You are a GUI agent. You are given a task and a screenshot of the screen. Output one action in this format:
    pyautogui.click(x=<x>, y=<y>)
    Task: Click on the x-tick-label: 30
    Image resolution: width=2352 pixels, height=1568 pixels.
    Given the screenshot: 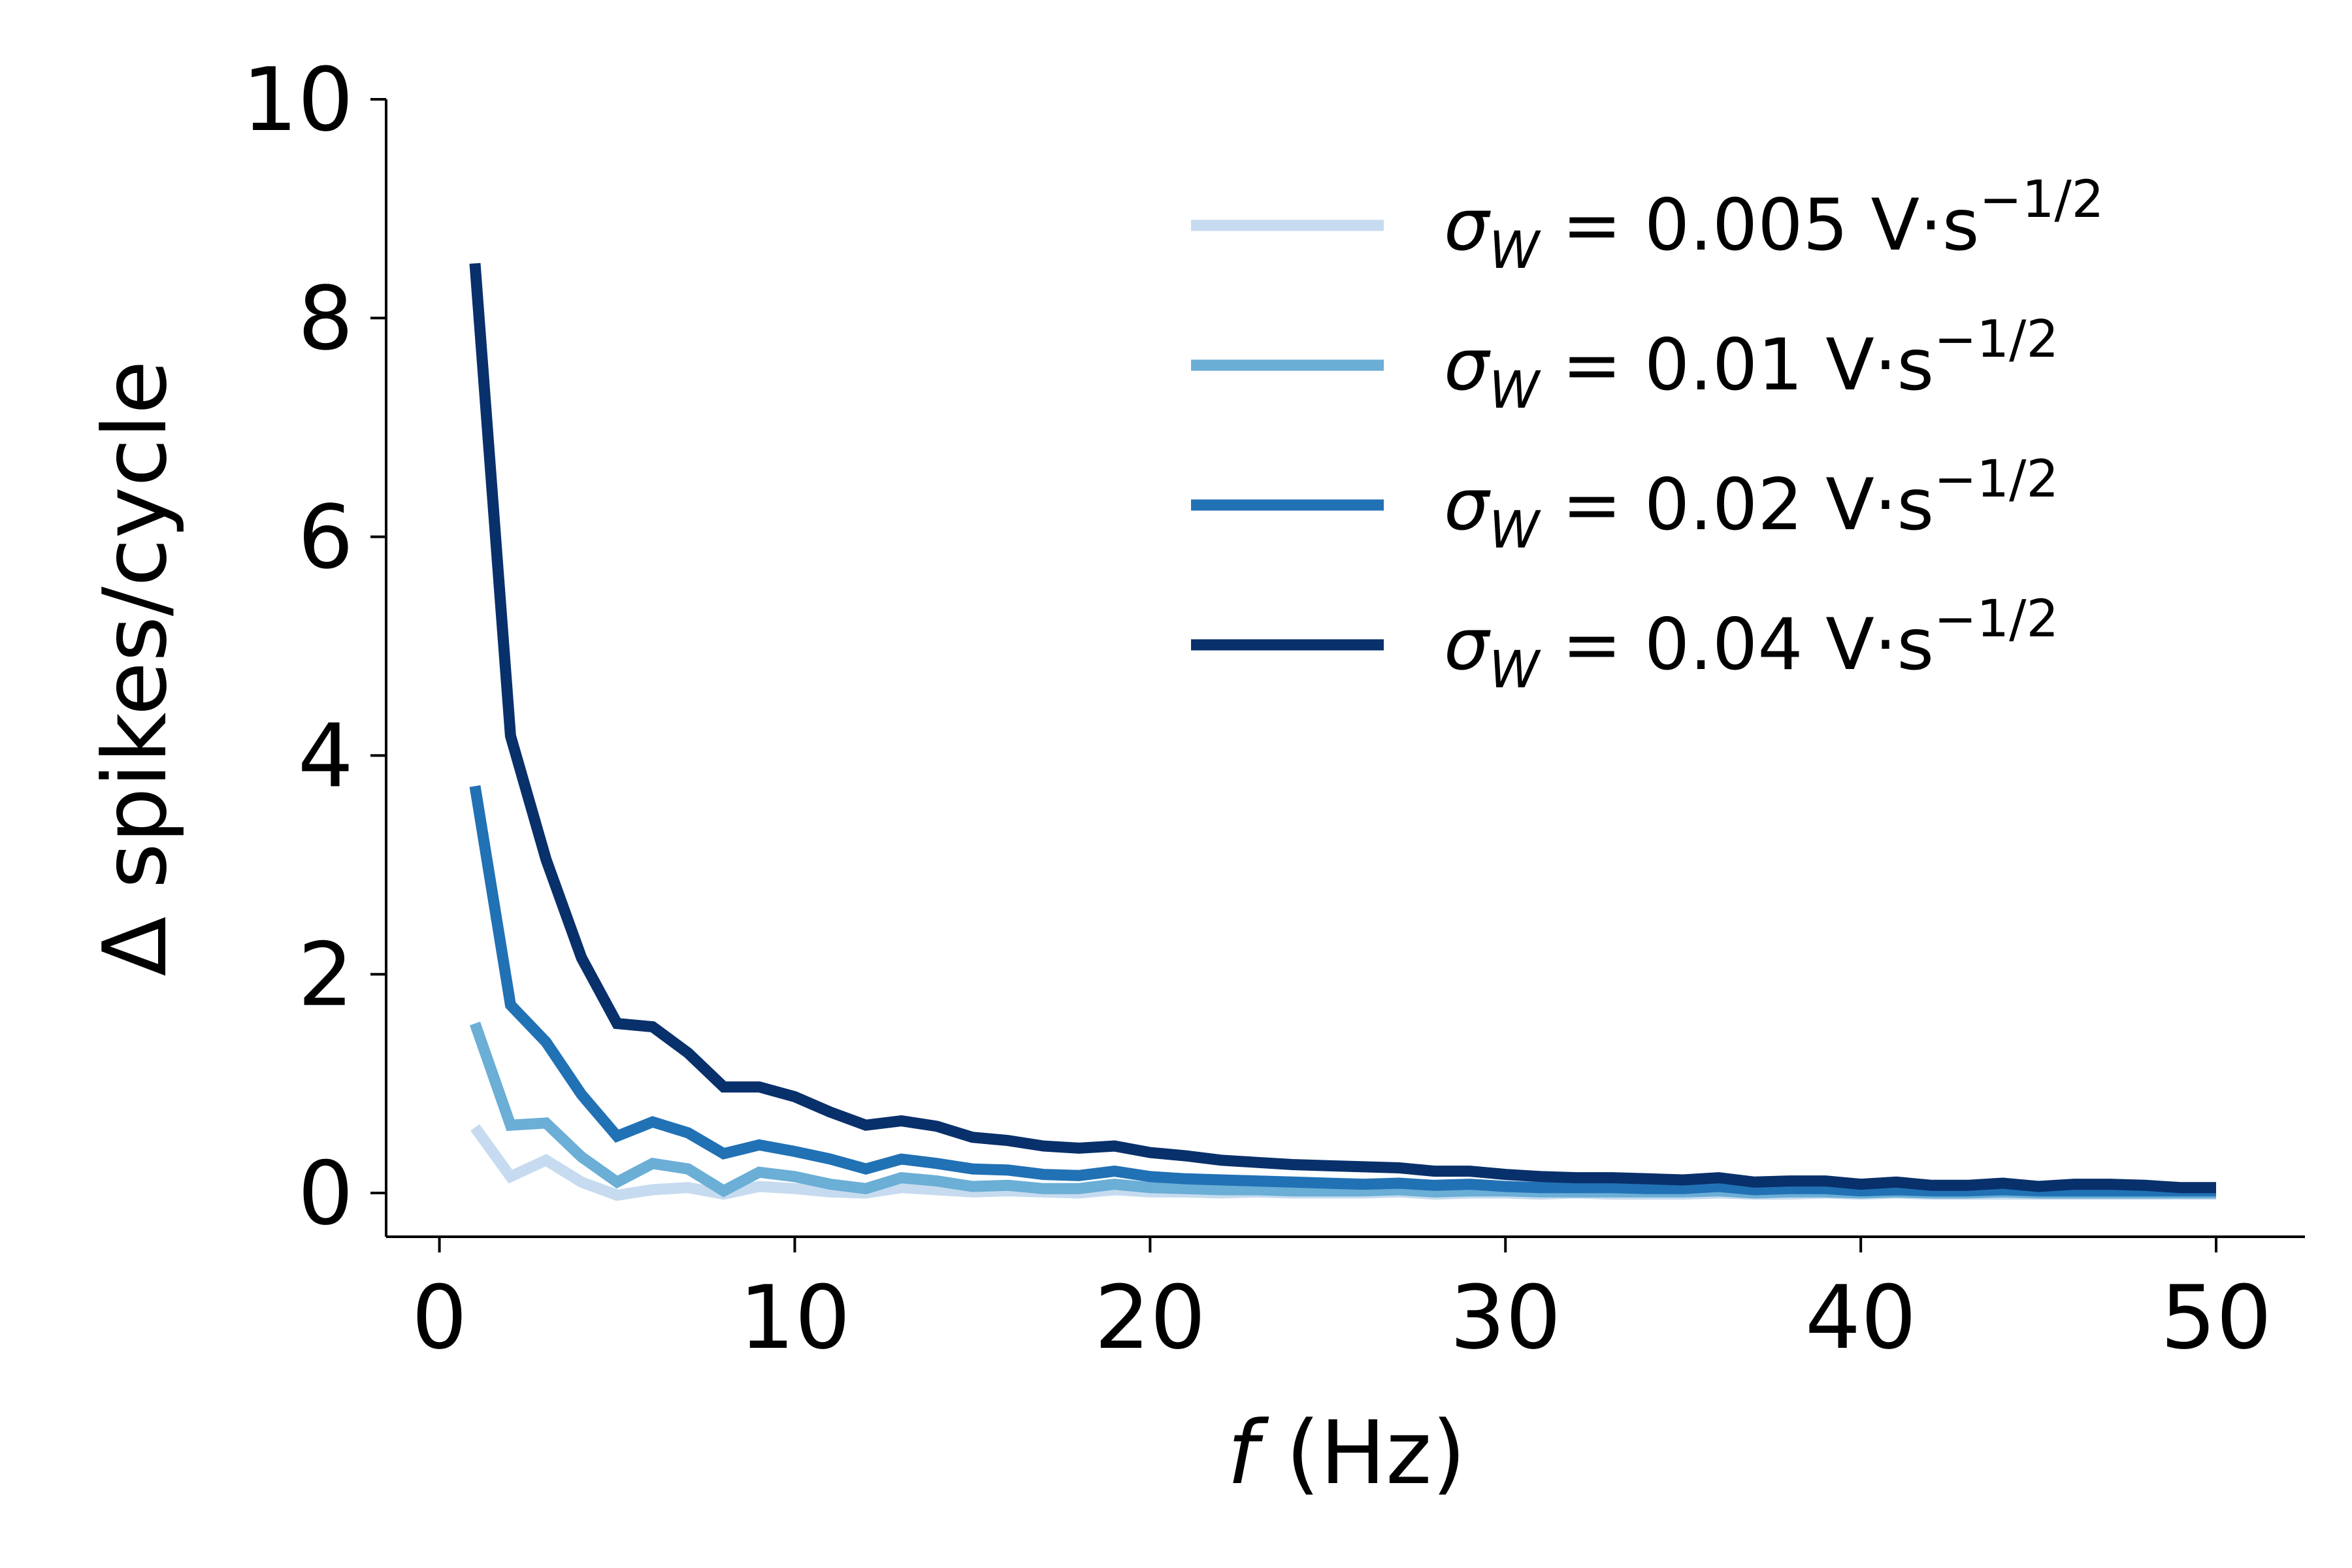 What is the action you would take?
    pyautogui.click(x=1505, y=1318)
    